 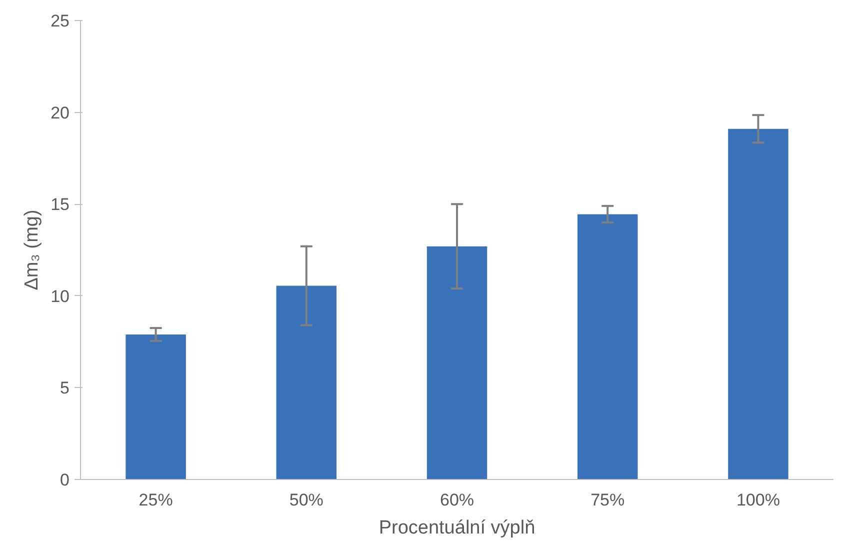 What do you see at coordinates (155, 500) in the screenshot?
I see `x-tick-label: 25%` at bounding box center [155, 500].